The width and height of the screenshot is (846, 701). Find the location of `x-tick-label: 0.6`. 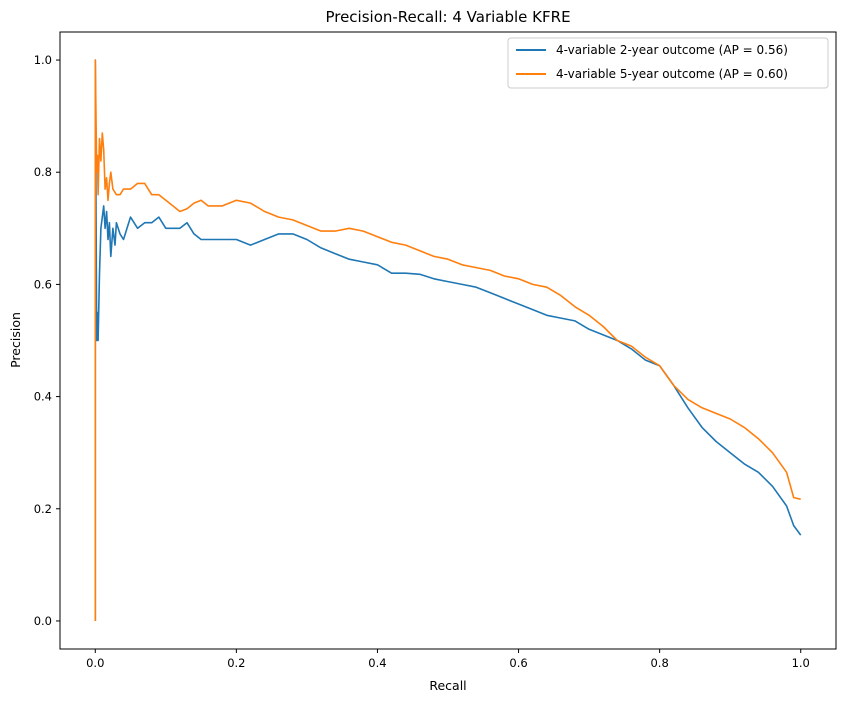

x-tick-label: 0.6 is located at coordinates (518, 663).